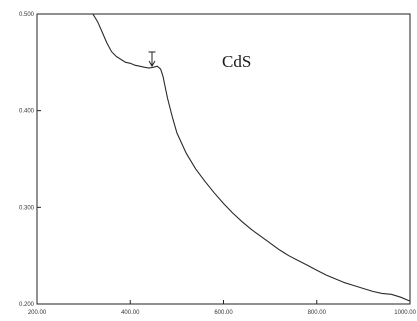 The image size is (417, 321). What do you see at coordinates (27, 208) in the screenshot?
I see `y-tick-label: 0.300` at bounding box center [27, 208].